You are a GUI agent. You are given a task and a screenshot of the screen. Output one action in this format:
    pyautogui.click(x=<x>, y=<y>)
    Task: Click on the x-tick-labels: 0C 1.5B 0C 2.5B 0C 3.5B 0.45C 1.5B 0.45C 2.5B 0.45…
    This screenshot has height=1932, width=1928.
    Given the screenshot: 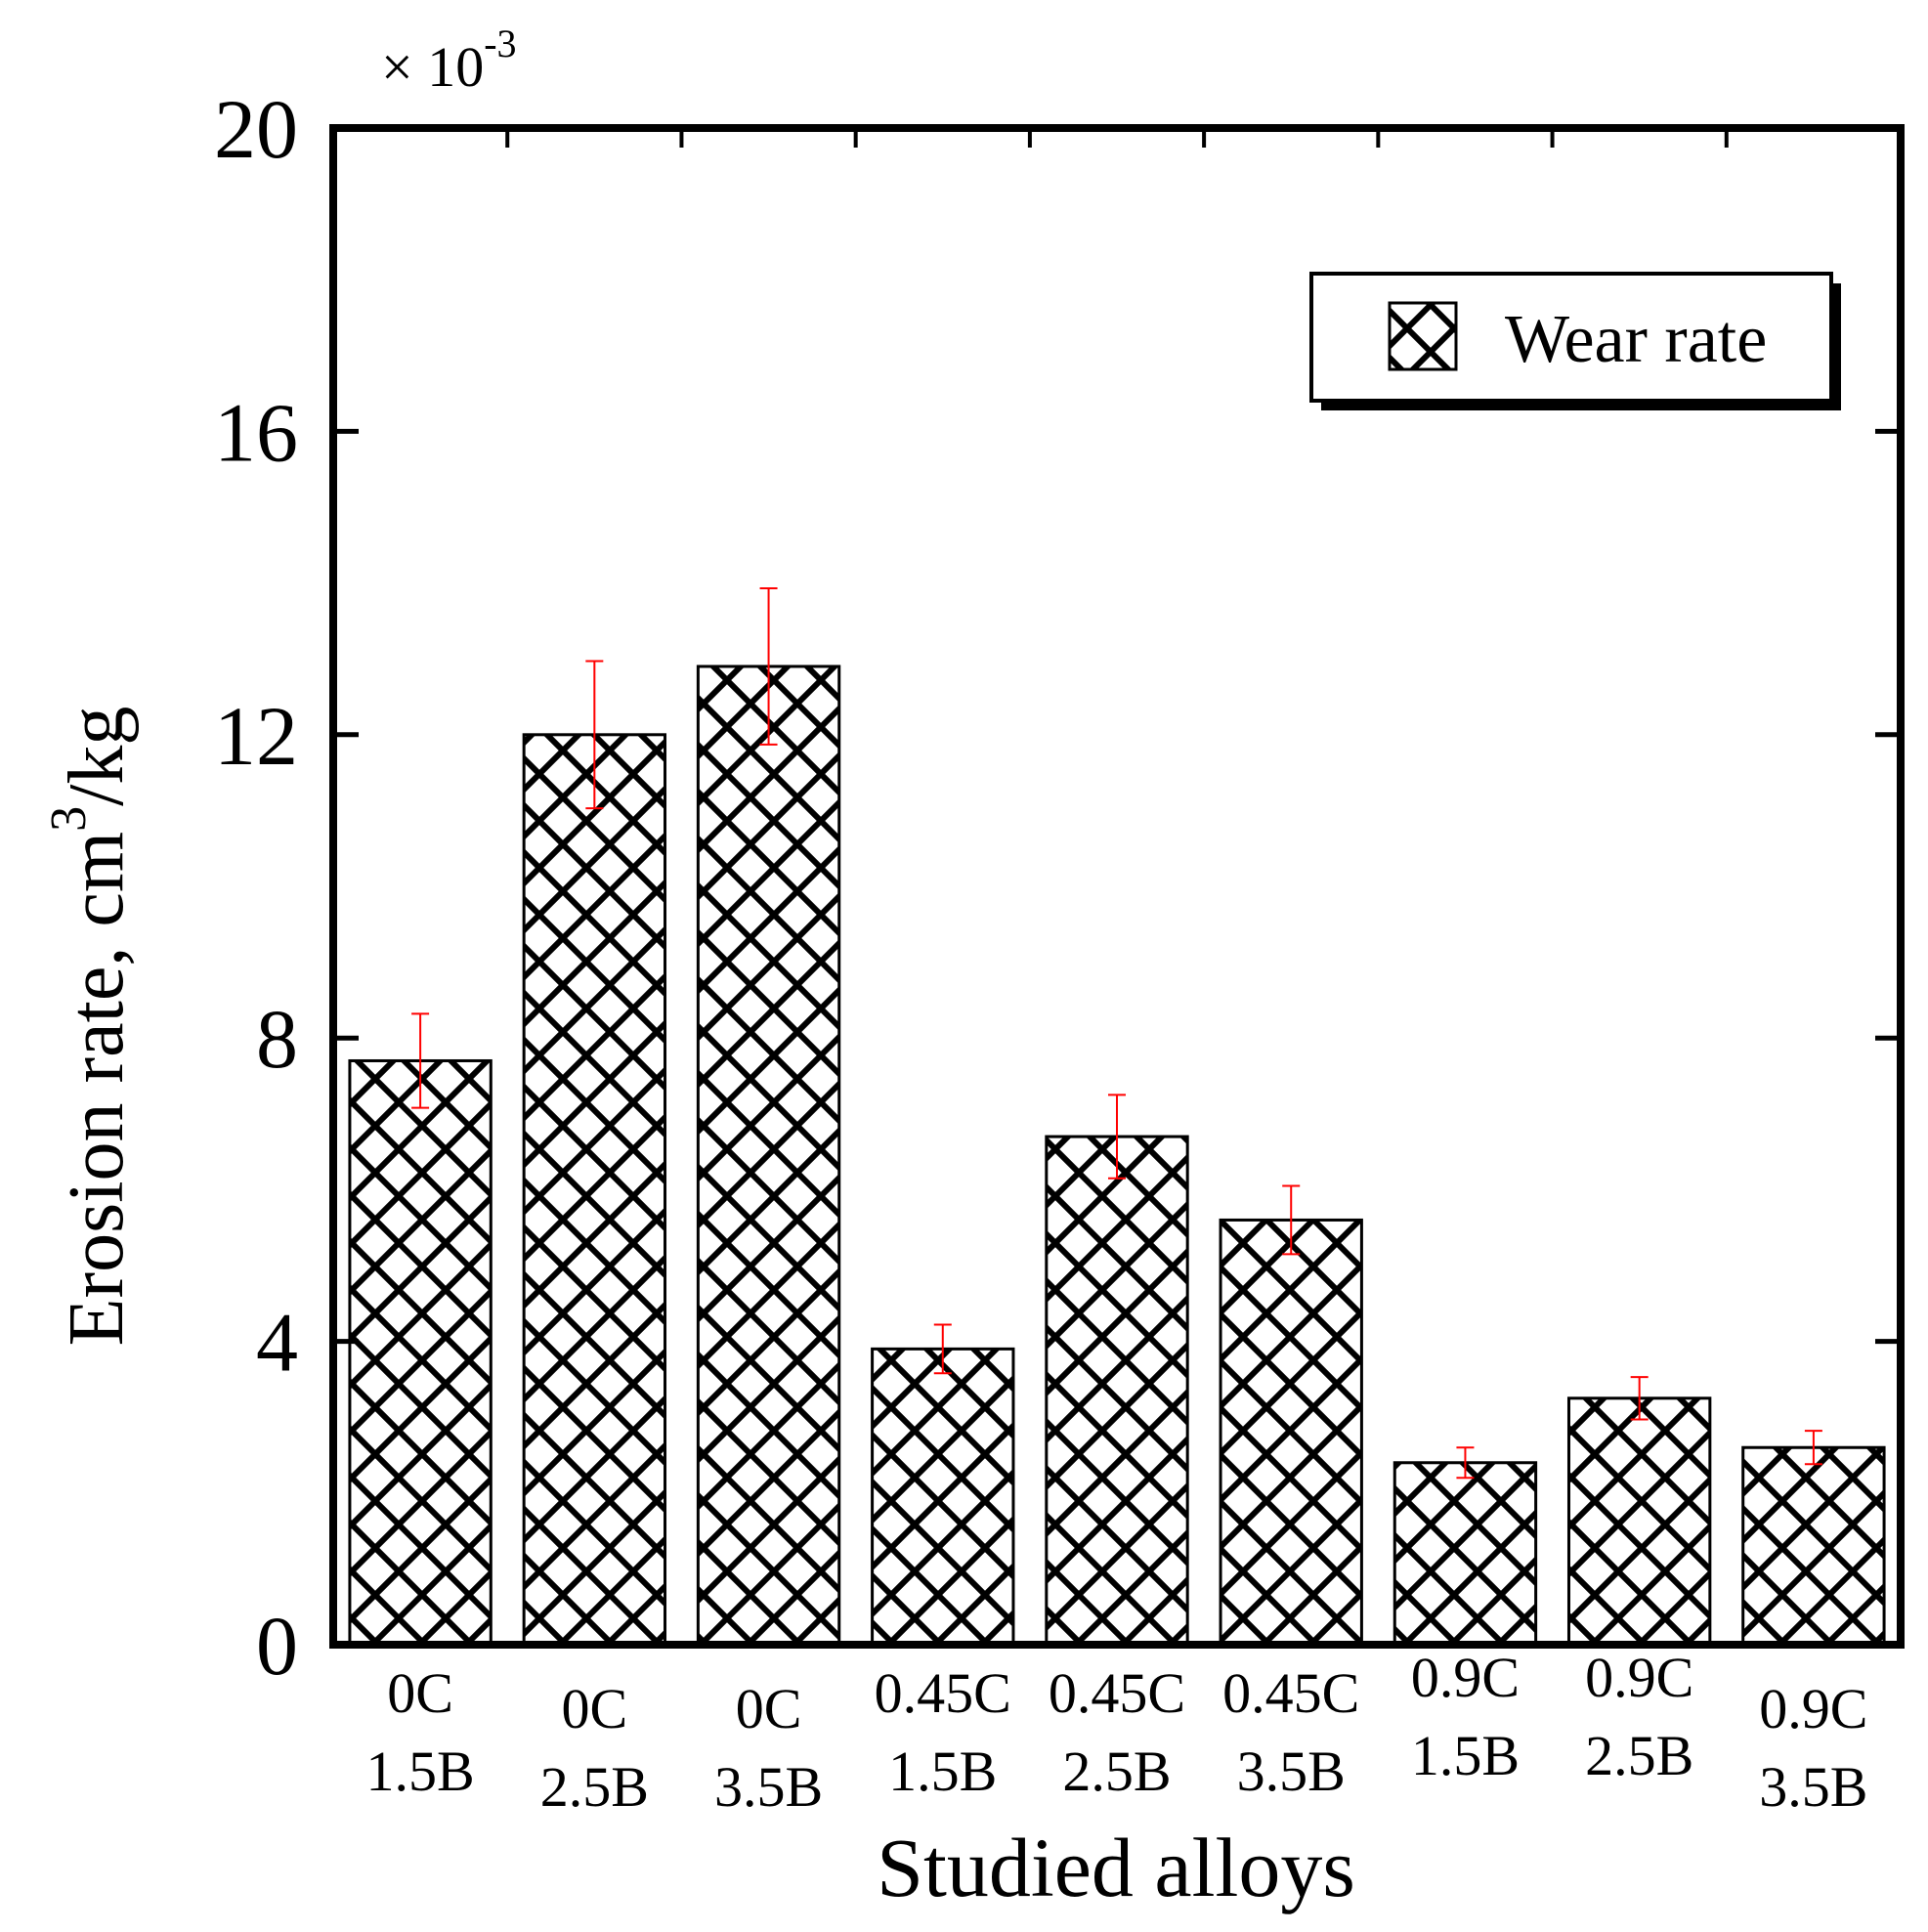 What is the action you would take?
    pyautogui.click(x=1117, y=1732)
    